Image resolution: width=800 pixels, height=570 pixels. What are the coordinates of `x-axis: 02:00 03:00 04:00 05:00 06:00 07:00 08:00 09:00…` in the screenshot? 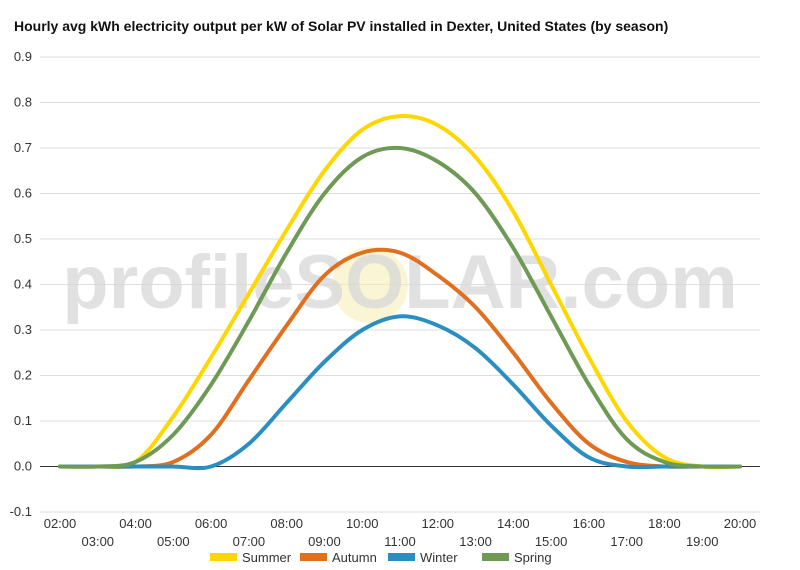 It's located at (400, 532).